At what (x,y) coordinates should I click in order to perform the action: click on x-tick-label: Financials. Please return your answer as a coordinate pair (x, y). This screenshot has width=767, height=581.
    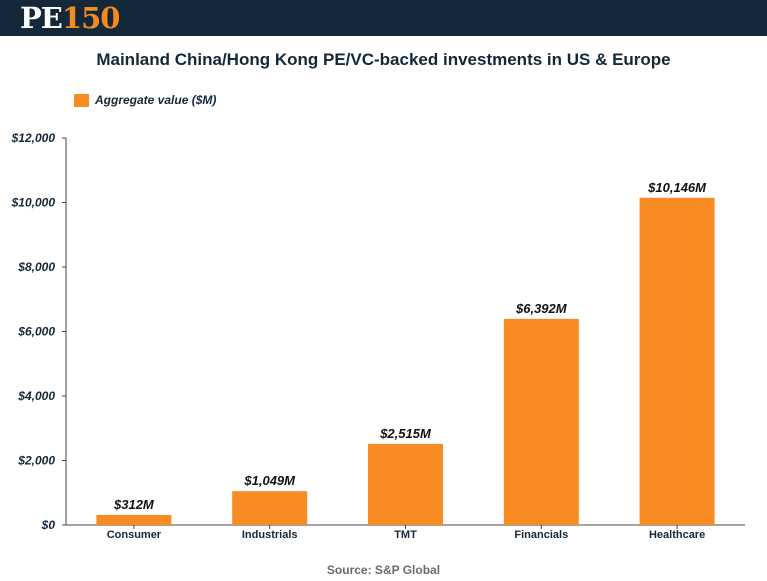
    Looking at the image, I should click on (541, 535).